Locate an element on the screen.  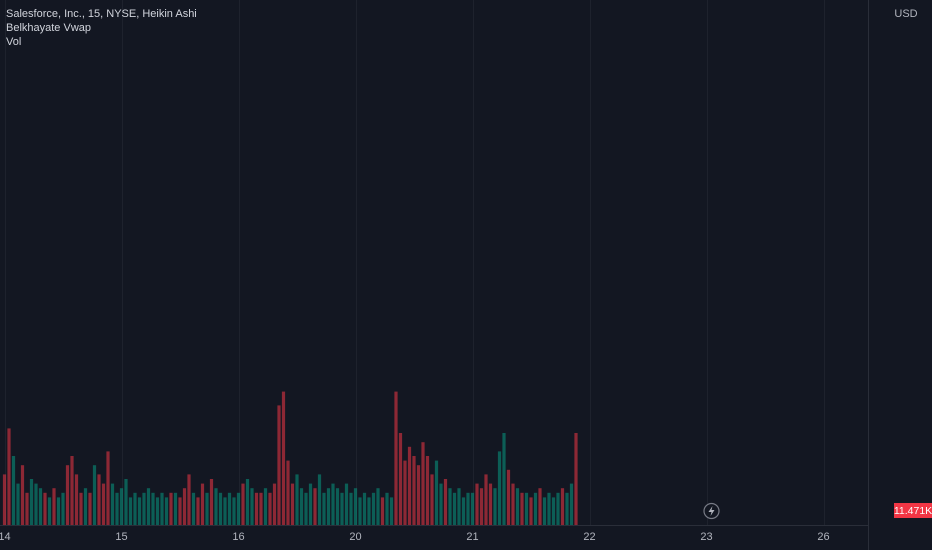
currency-label: USD is located at coordinates (905, 14).